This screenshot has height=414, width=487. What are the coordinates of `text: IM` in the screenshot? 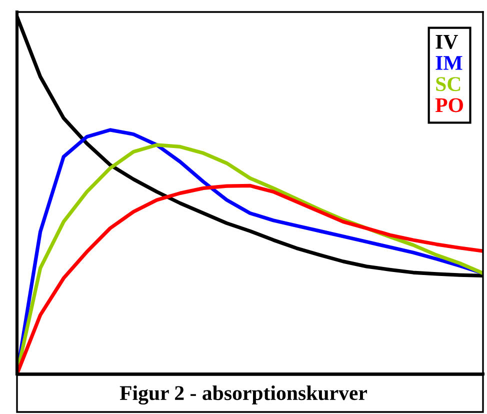 It's located at (449, 63).